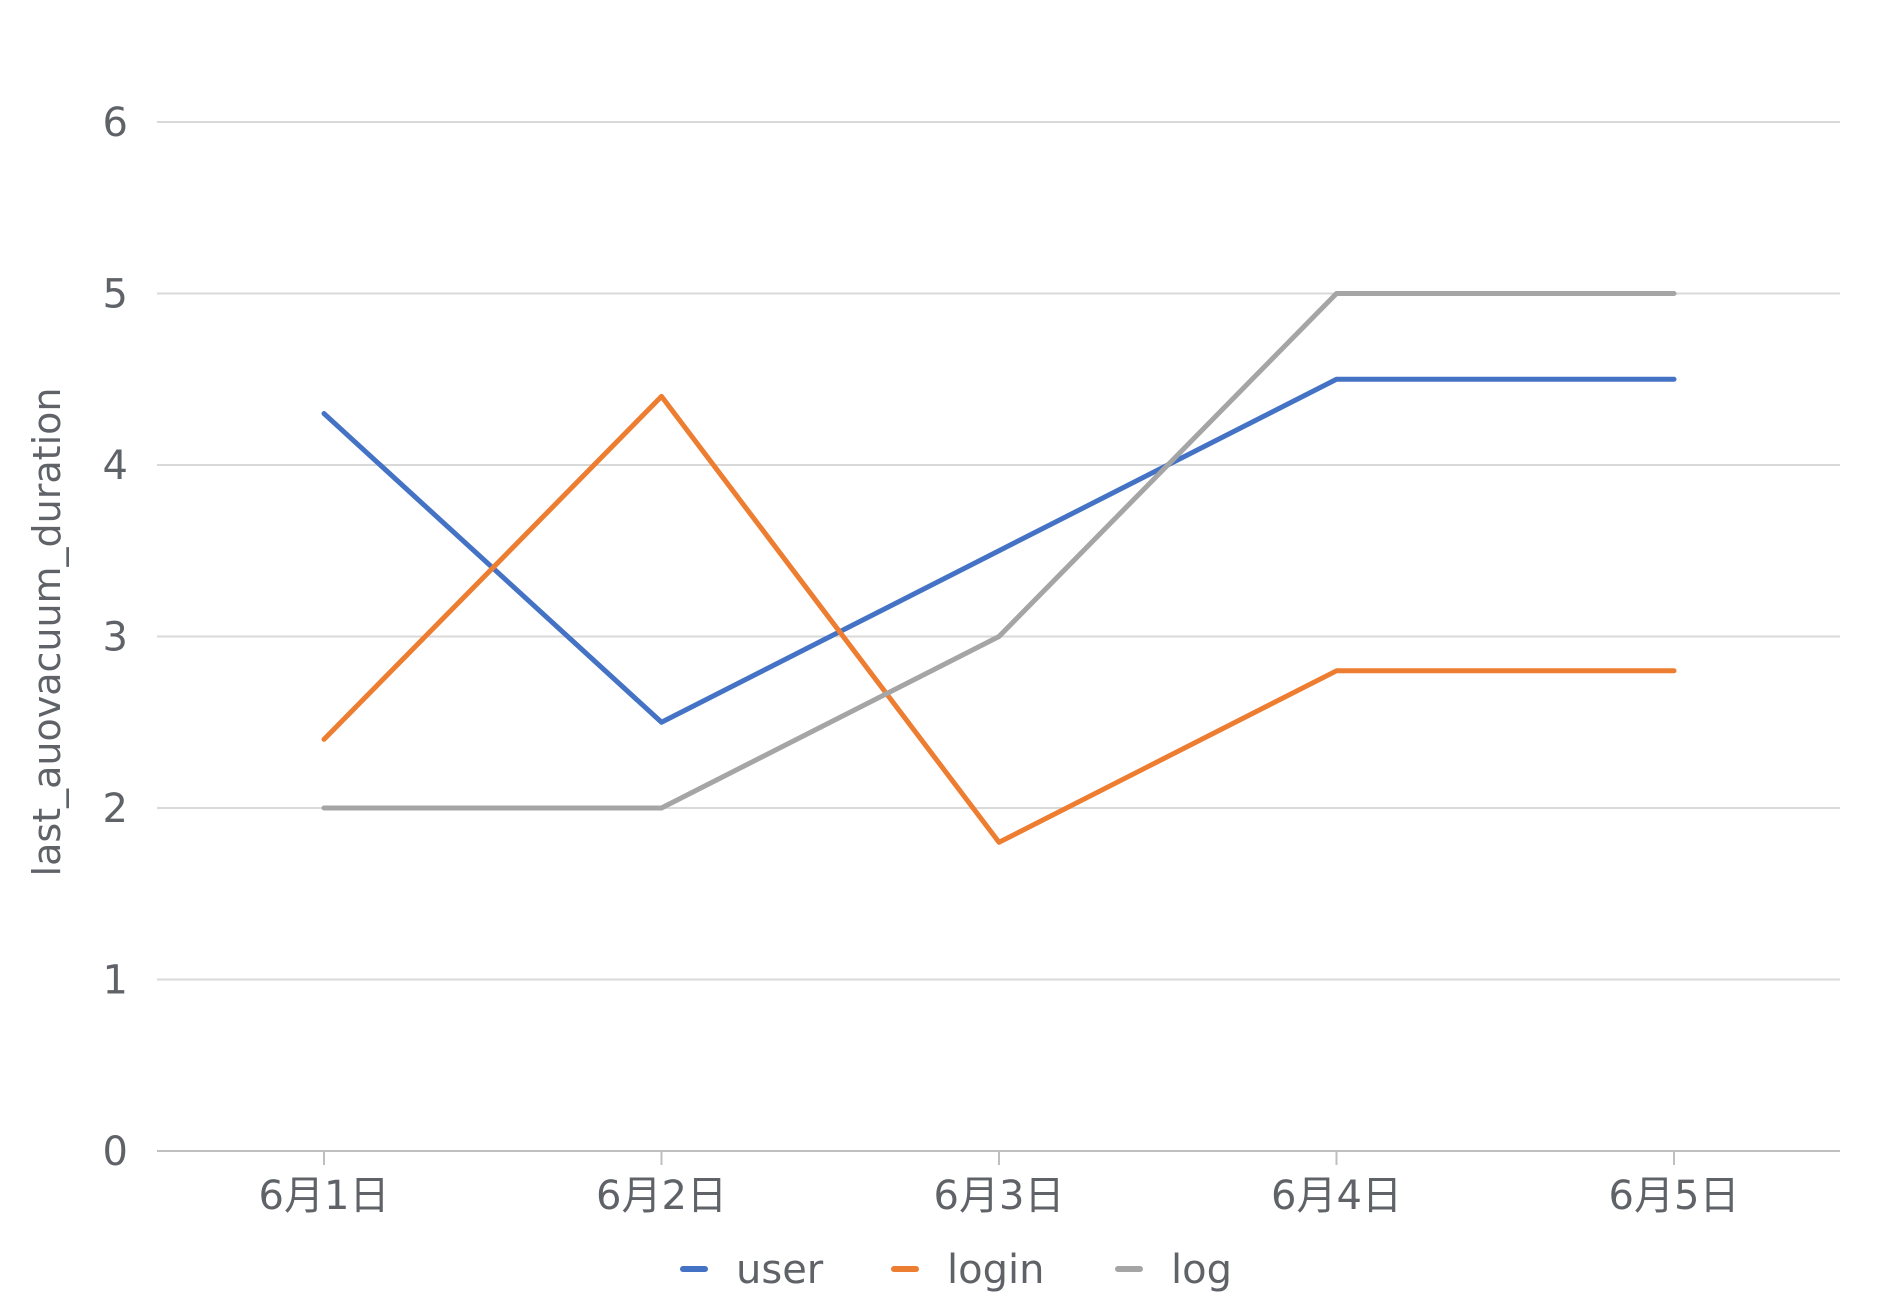 The height and width of the screenshot is (1298, 1882). Describe the element at coordinates (115, 123) in the screenshot. I see `y-tick-label: 6` at that location.